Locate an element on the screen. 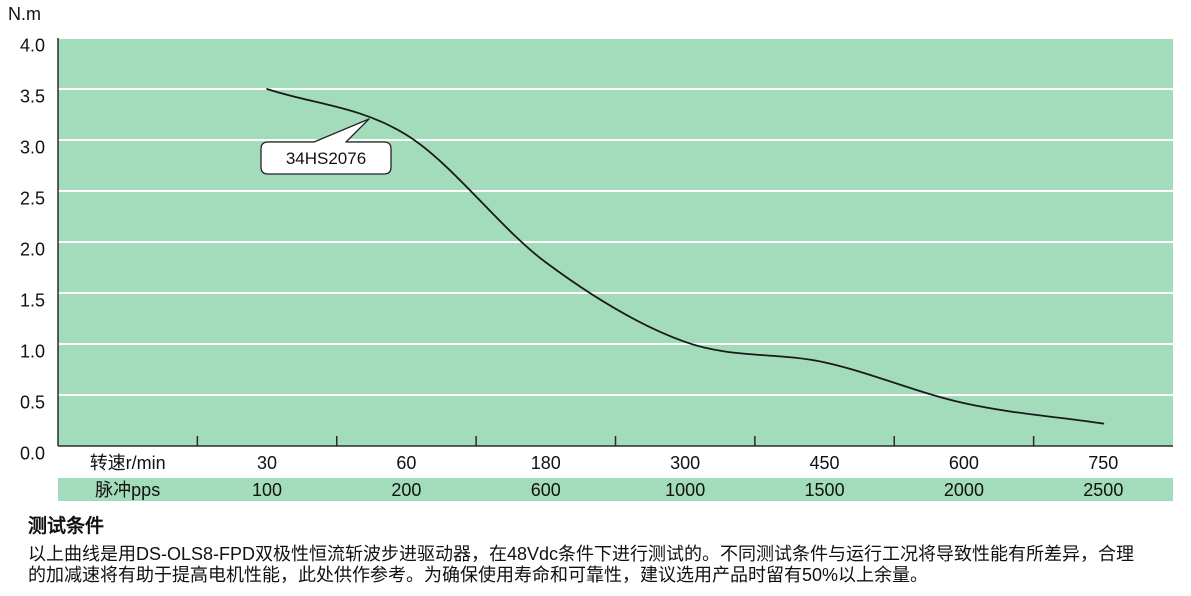  y-tick-label: 1.5 is located at coordinates (32, 301).